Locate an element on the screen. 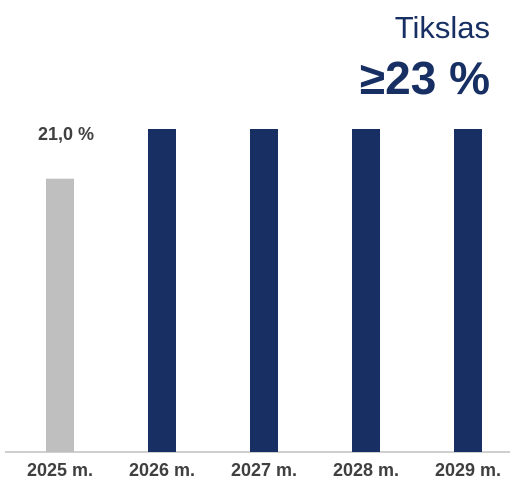 This screenshot has width=513, height=484. x-tick-label: 2029 m. is located at coordinates (468, 470).